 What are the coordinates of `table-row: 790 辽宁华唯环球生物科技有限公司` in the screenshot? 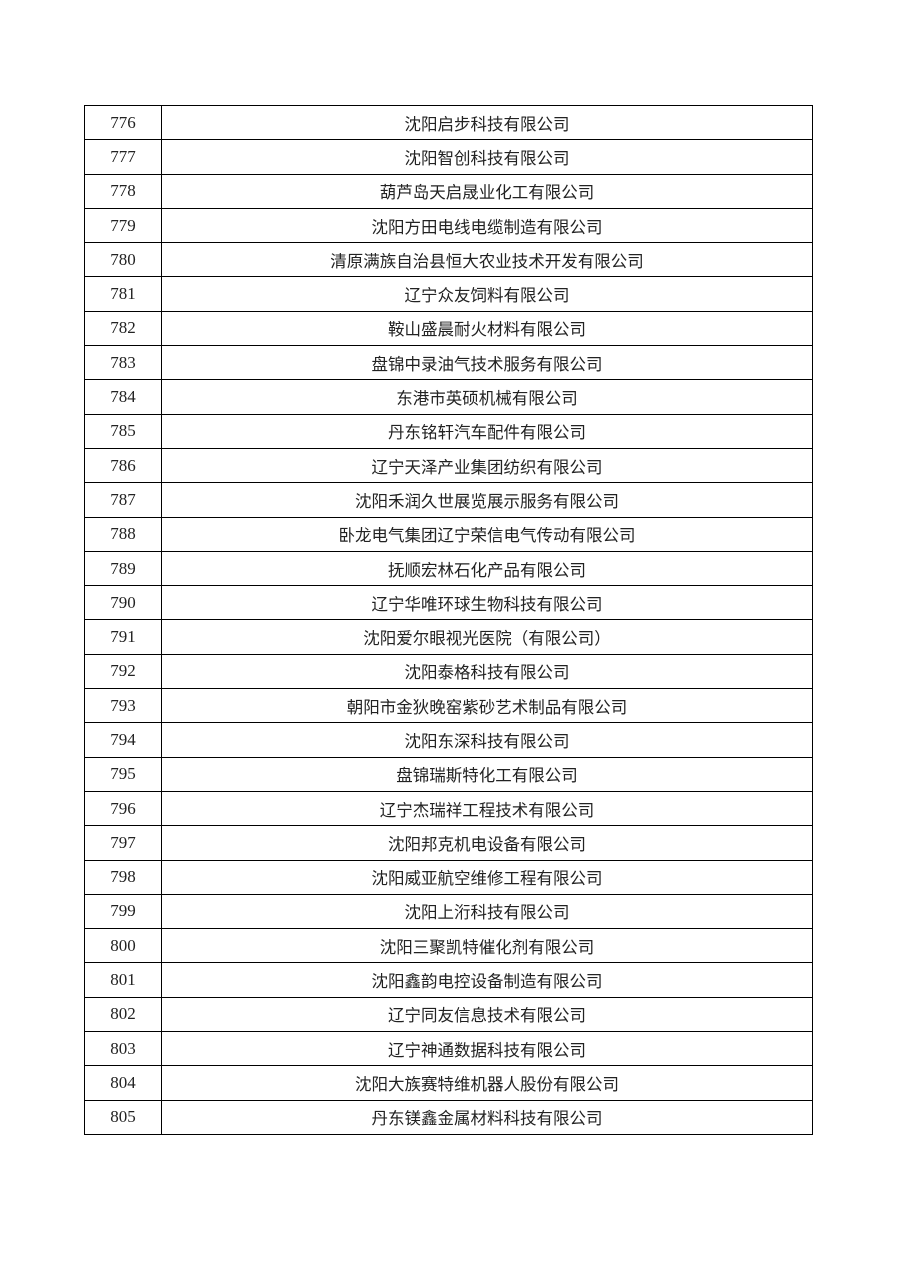 It's located at (448, 603).